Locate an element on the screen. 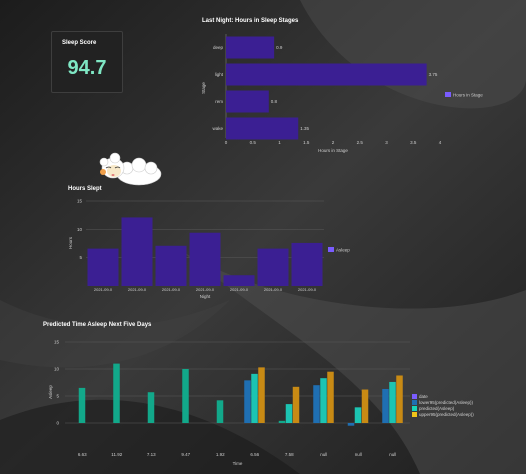 This screenshot has width=526, height=474. stages-x-tick: 1.5 is located at coordinates (306, 142).